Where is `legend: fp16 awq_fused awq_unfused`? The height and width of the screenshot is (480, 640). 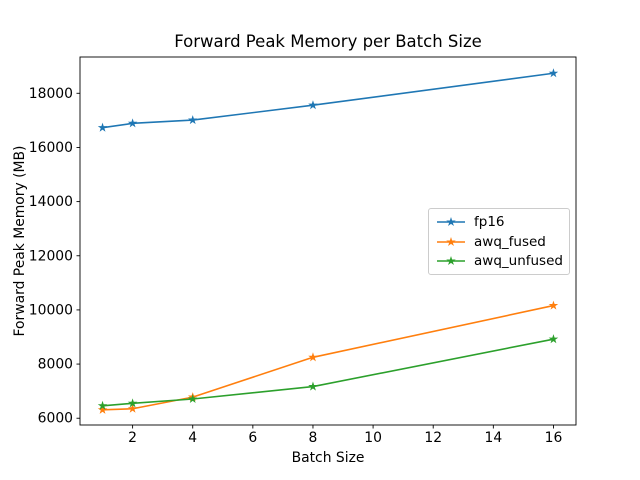 legend: fp16 awq_fused awq_unfused is located at coordinates (499, 241).